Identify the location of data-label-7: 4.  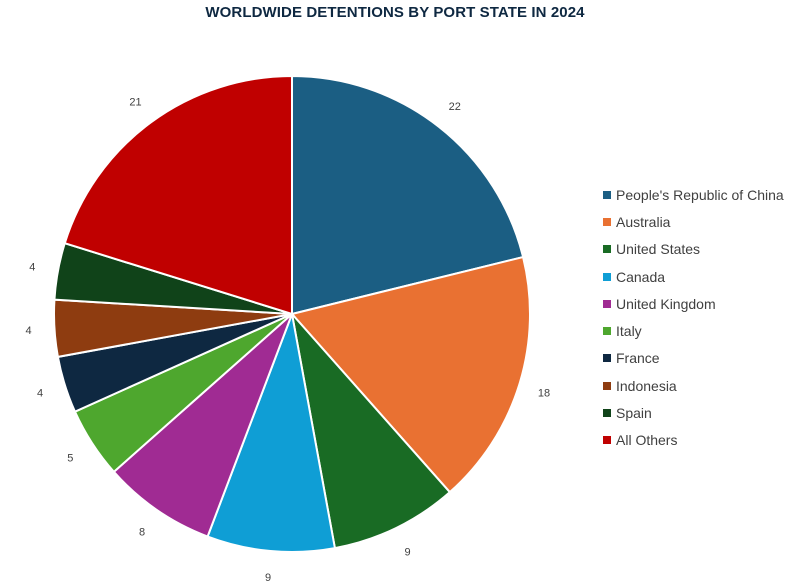
(40, 394).